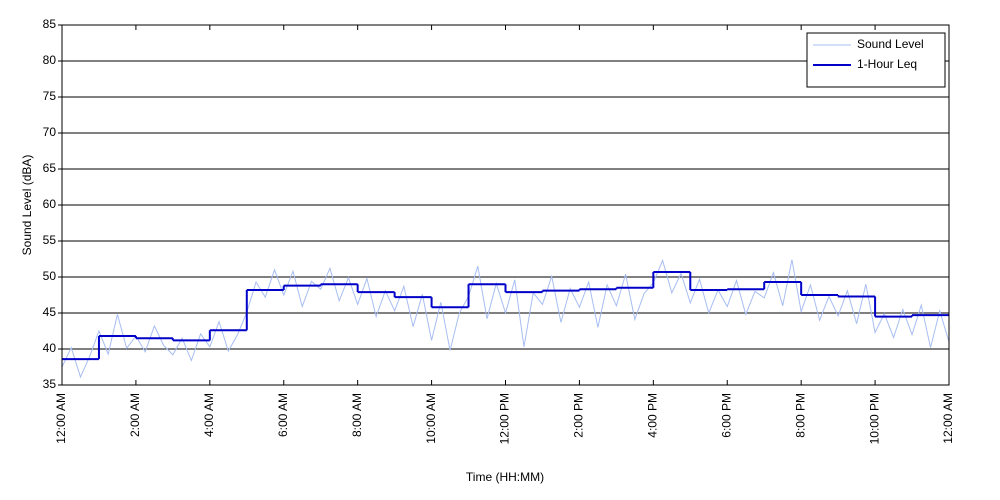  What do you see at coordinates (50, 240) in the screenshot?
I see `y-tick-label: 55` at bounding box center [50, 240].